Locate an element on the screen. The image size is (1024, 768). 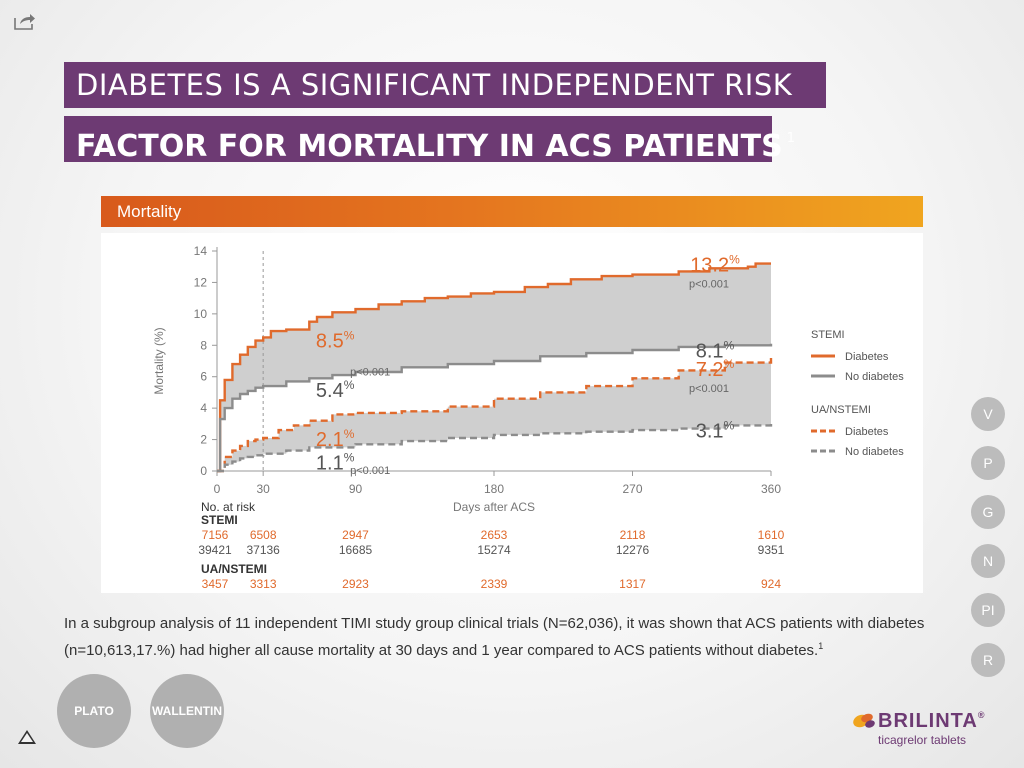
y-tick-label: 0 is located at coordinates (203, 471).